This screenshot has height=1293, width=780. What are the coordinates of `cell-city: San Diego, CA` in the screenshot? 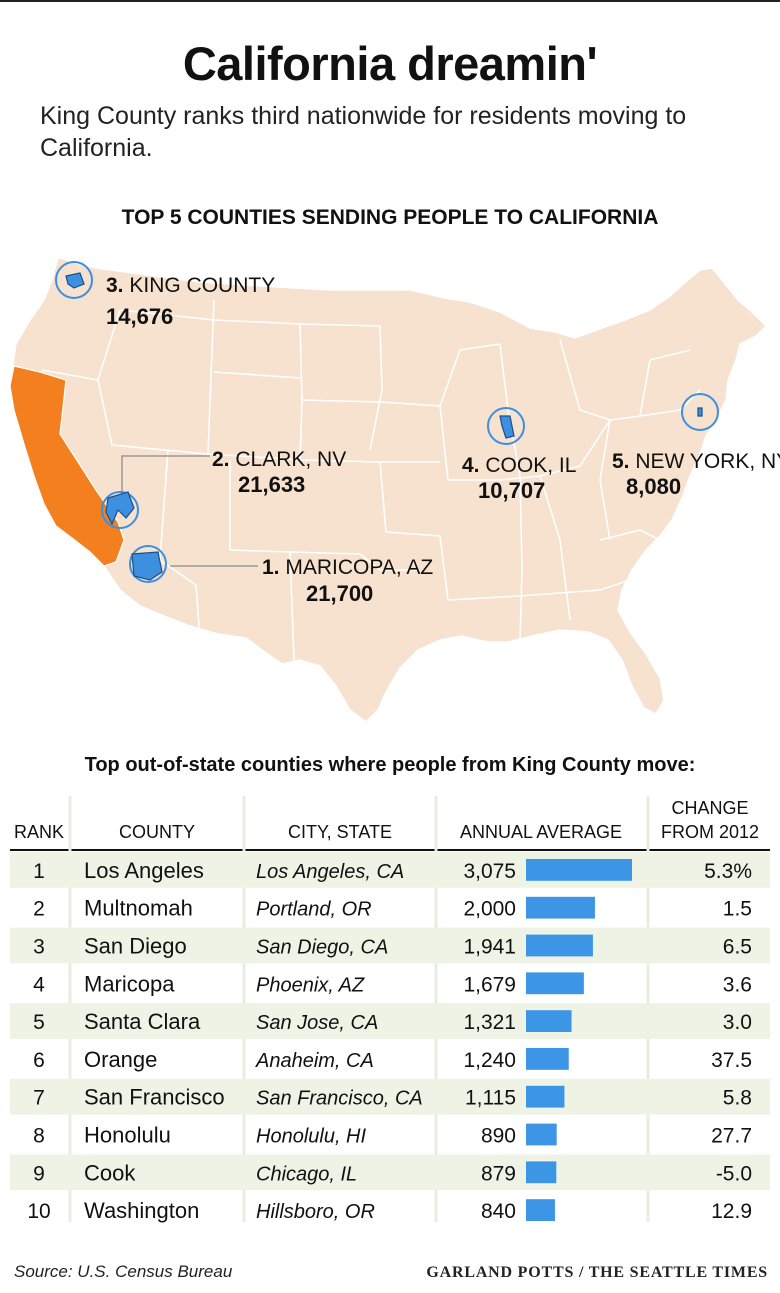 It's located at (322, 948).